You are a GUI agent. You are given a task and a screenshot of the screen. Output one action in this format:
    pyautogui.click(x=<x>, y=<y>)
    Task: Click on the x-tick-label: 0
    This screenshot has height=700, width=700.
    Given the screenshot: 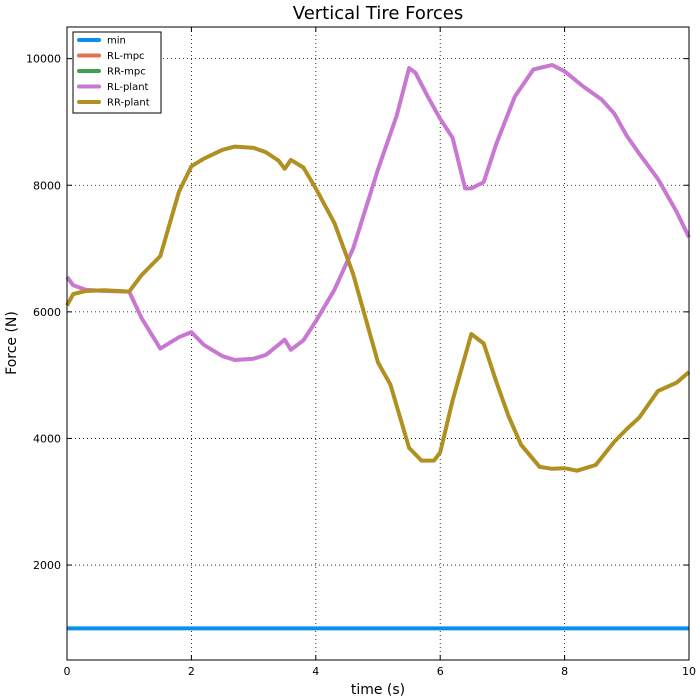 What is the action you would take?
    pyautogui.click(x=67, y=671)
    